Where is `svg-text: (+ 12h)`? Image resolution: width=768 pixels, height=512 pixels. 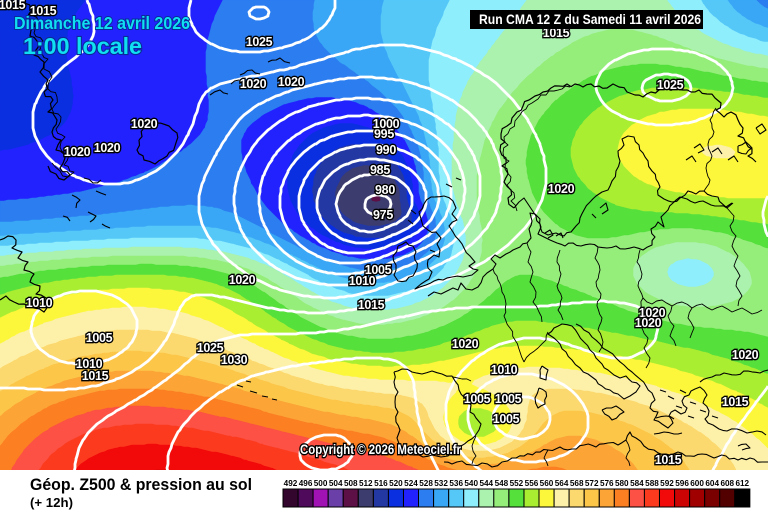
svg-text: (+ 12h) is located at coordinates (51, 503).